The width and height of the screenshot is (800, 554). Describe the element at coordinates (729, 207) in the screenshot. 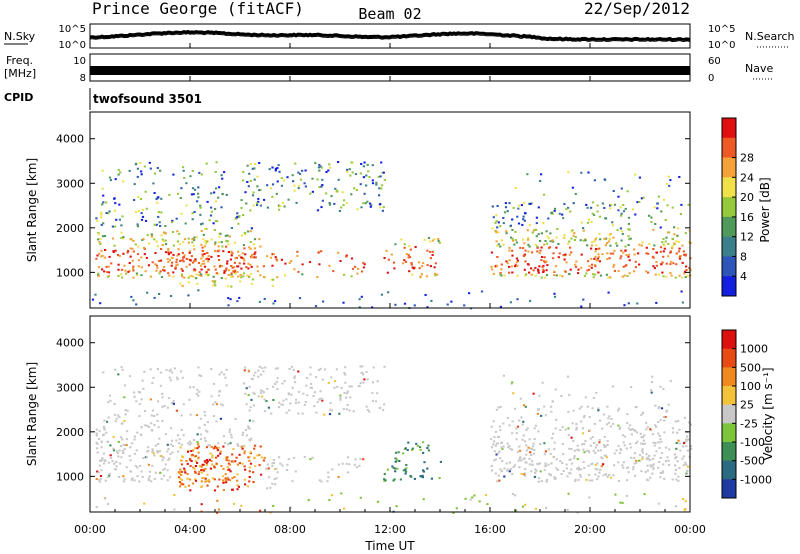

I see `power-colorbar-swatch` at that location.